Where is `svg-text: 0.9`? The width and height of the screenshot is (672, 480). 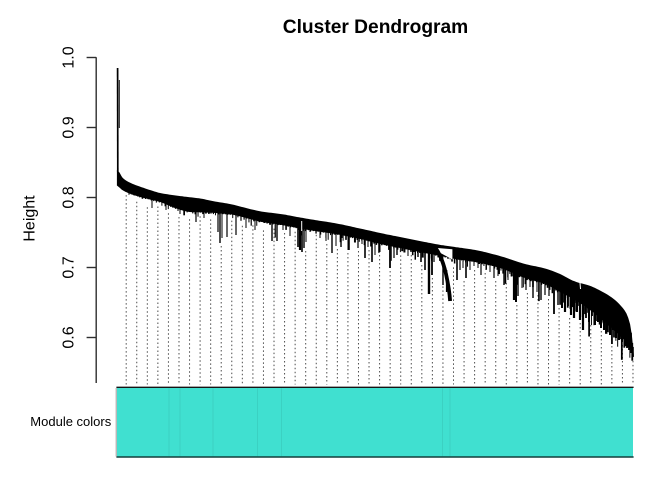 svg-text: 0.9 is located at coordinates (69, 127).